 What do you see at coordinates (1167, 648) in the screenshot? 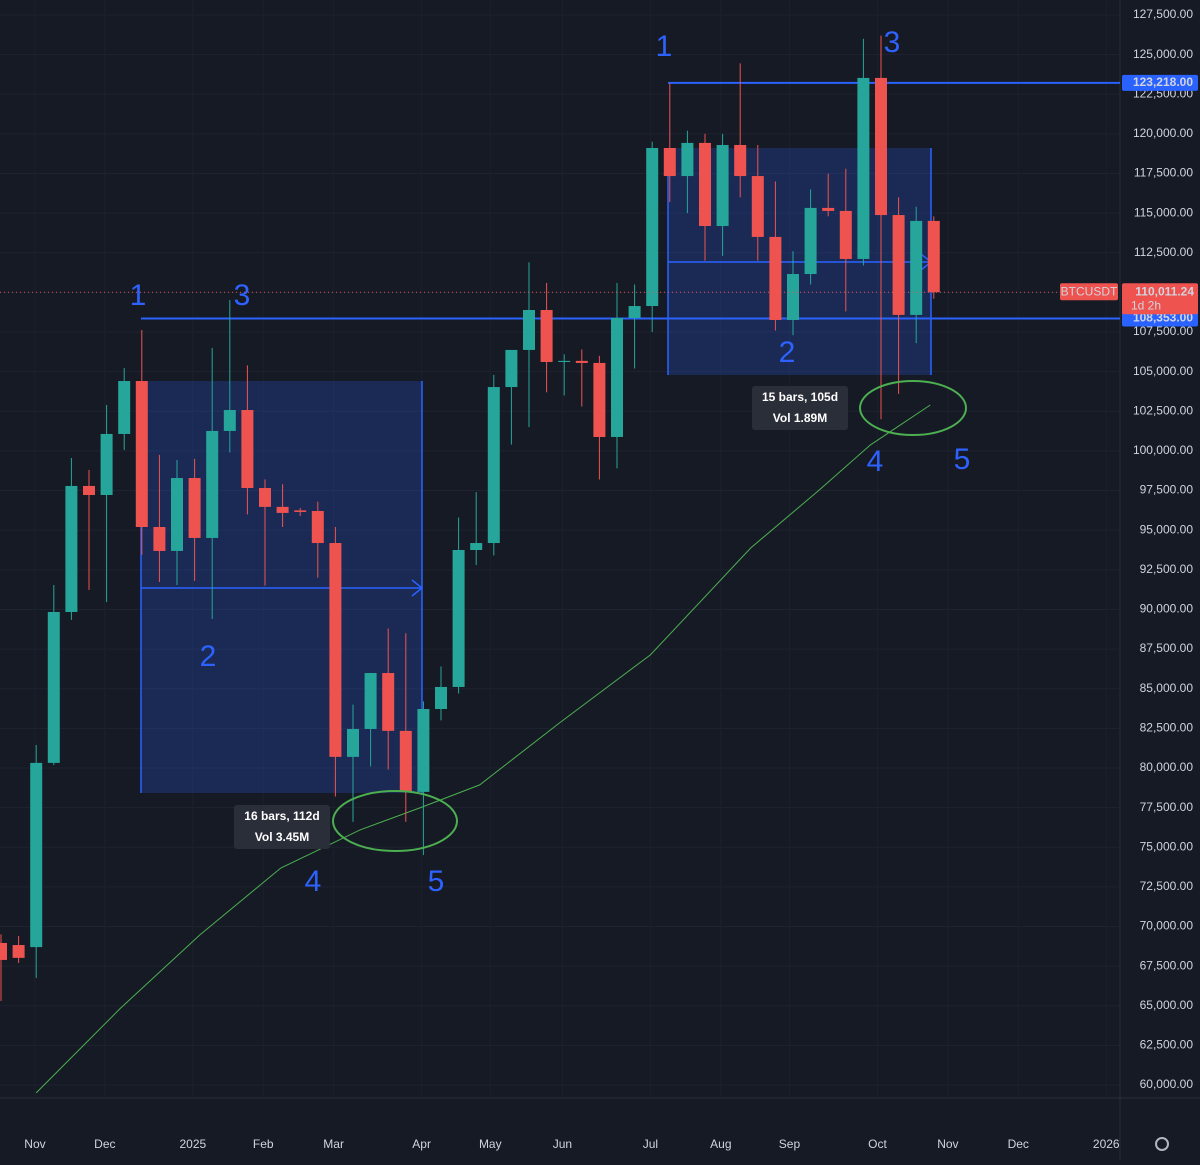
I see `y-tick-label: 87,500.00` at bounding box center [1167, 648].